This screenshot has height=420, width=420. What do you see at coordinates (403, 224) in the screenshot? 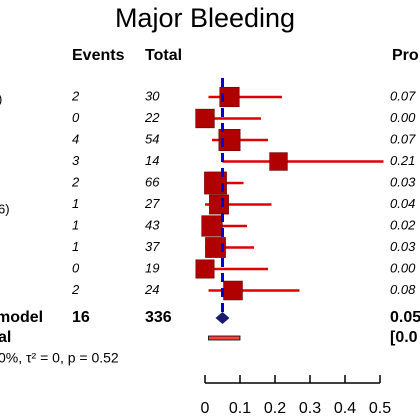
I see `study-proportion: 0.02` at bounding box center [403, 224].